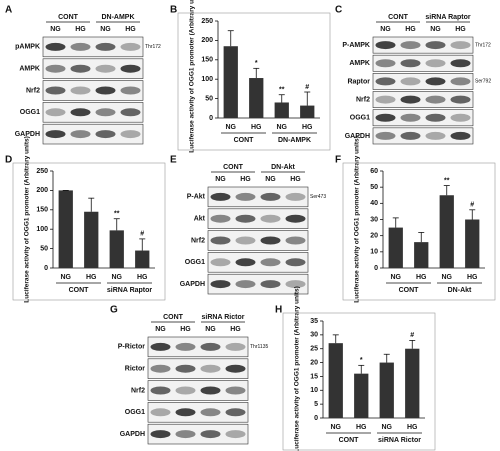  What do you see at coordinates (8, 10) in the screenshot?
I see `panel-letter: A` at bounding box center [8, 10].